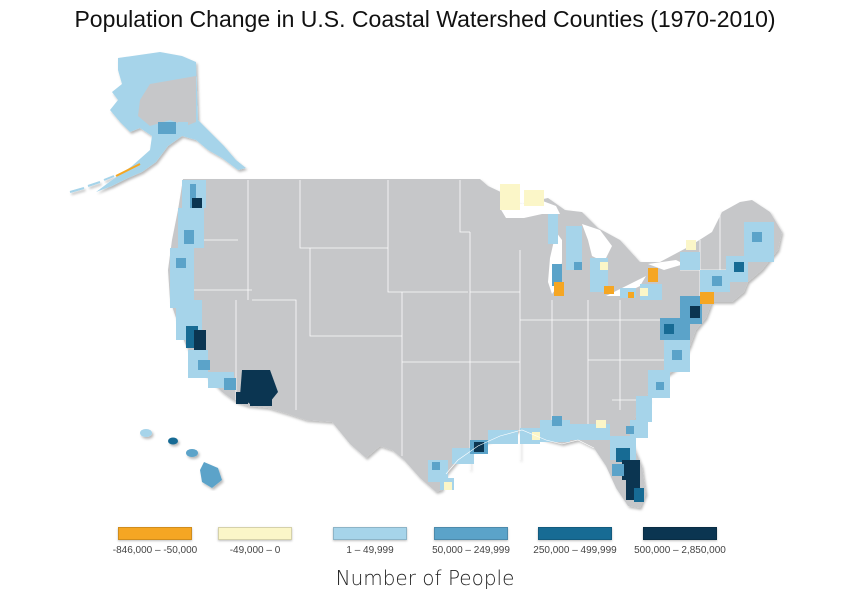 Image resolution: width=850 pixels, height=600 pixels. I want to click on legend-item-decline-large: -846,000 – -50,000, so click(155, 541).